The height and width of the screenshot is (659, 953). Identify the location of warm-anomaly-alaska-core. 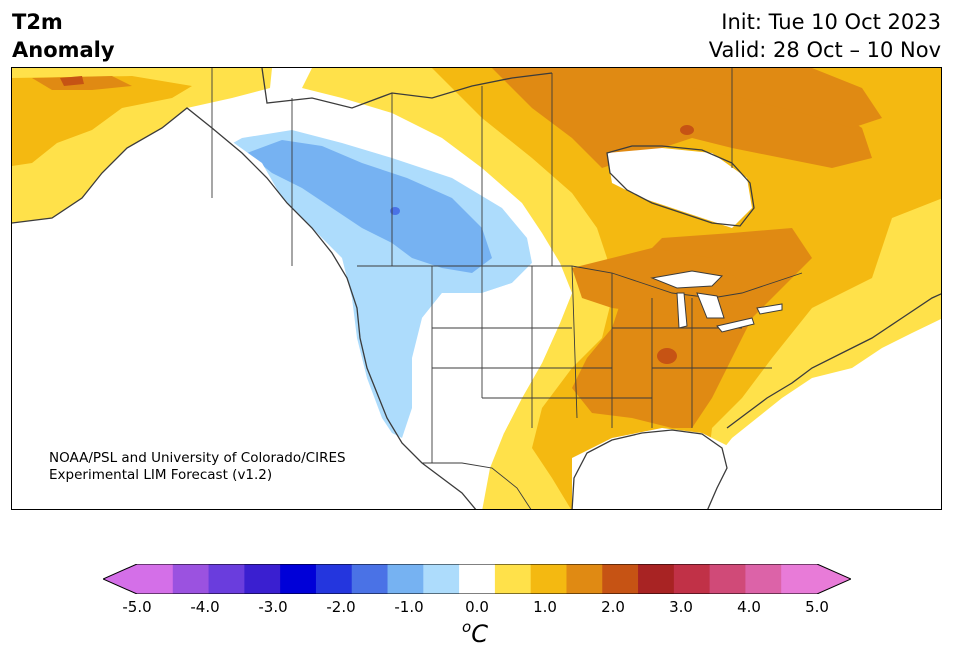
(102, 121).